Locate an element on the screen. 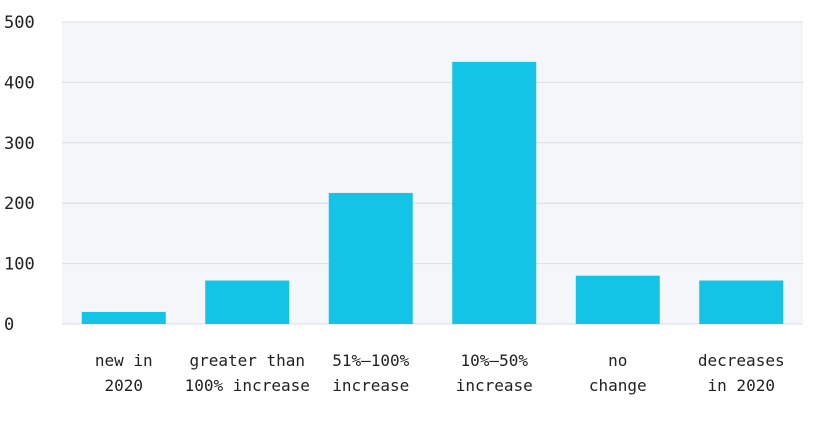 This screenshot has width=828, height=432. x-category-label-line: greater than is located at coordinates (247, 360).